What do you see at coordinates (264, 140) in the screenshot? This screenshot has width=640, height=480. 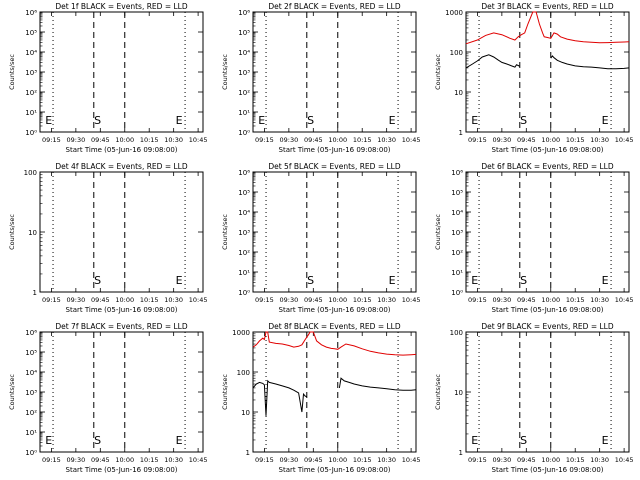 I see `x-tick-label: 09:15` at bounding box center [264, 140].